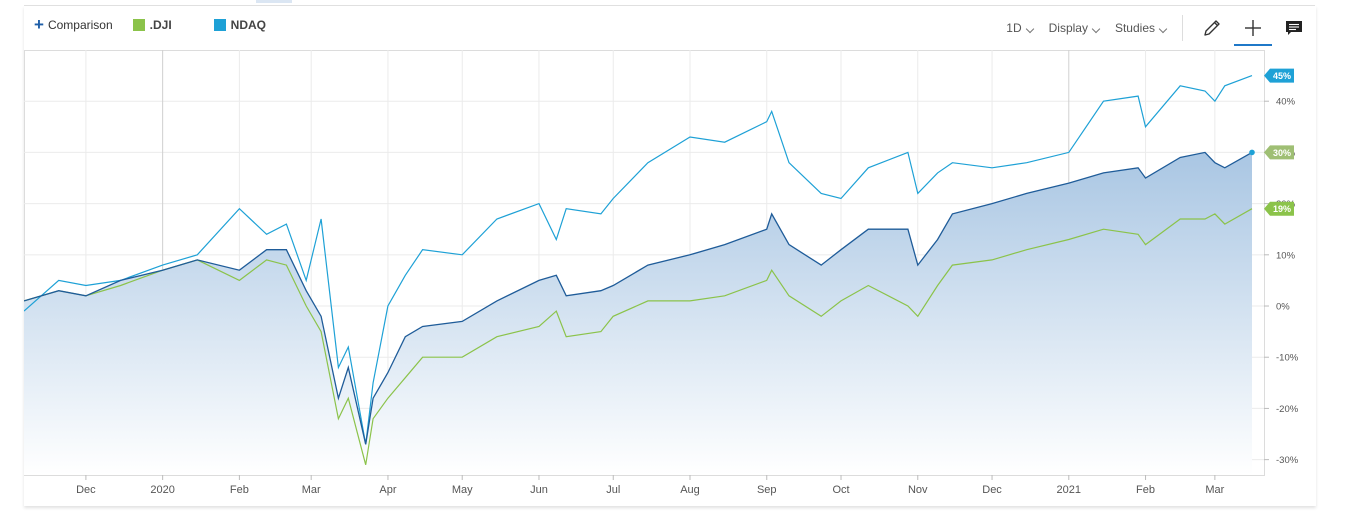 This screenshot has width=1345, height=524. What do you see at coordinates (1287, 409) in the screenshot?
I see `y-tick-label: -20%` at bounding box center [1287, 409].